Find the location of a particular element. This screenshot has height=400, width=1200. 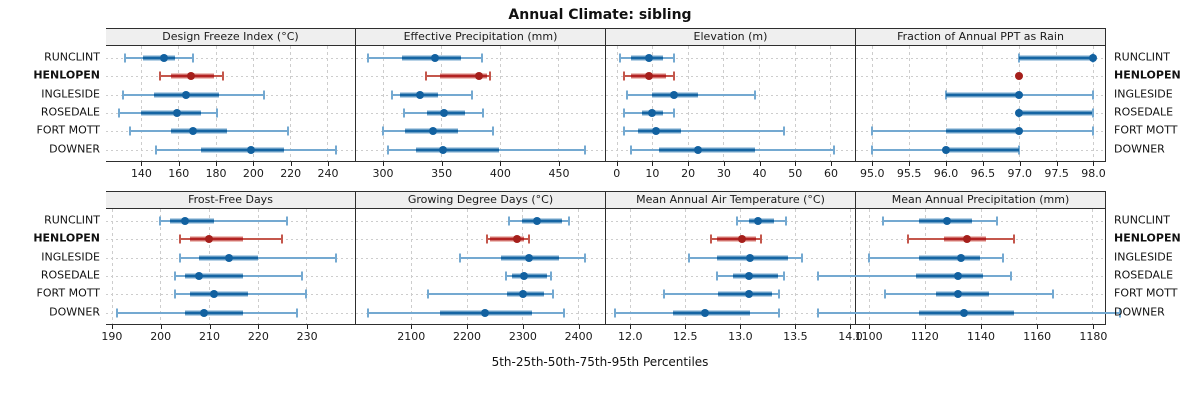

panel-frame: Design Freeze Index (°C) is located at coordinates (231, 95).